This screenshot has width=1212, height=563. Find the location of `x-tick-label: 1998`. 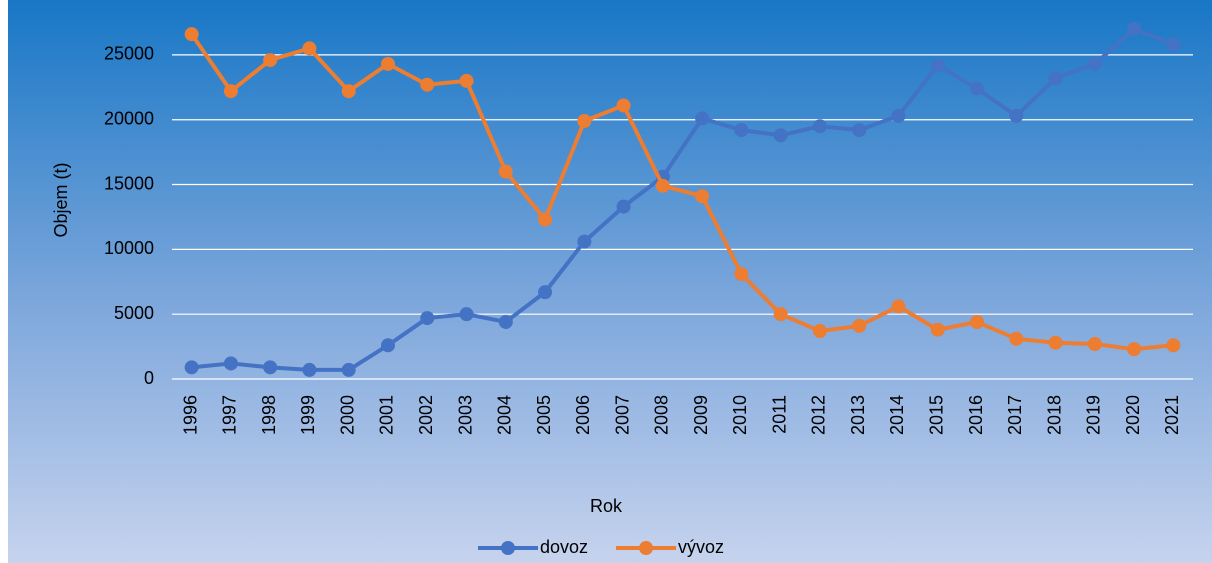

x-tick-label: 1998 is located at coordinates (269, 415).